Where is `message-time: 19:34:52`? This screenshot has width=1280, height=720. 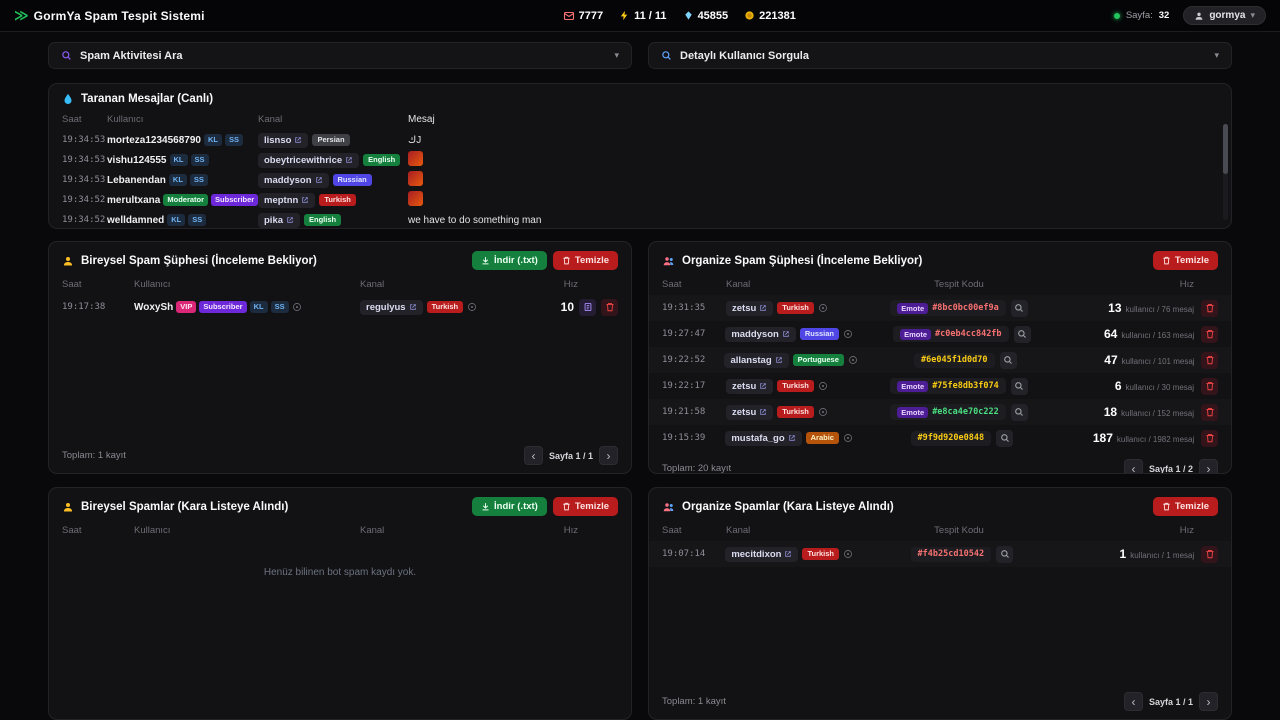 message-time: 19:34:52 is located at coordinates (84, 200).